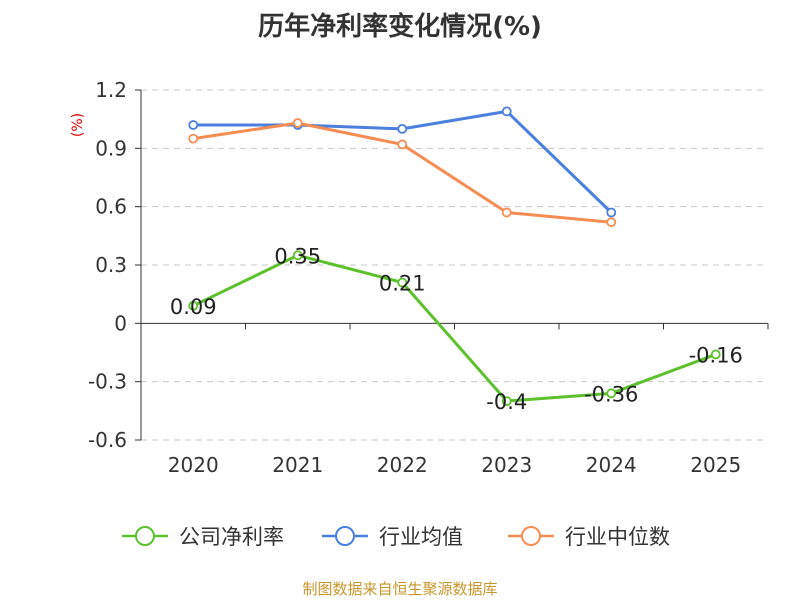 Image resolution: width=800 pixels, height=600 pixels. Describe the element at coordinates (617, 537) in the screenshot. I see `legend-label: 行业中位数` at that location.